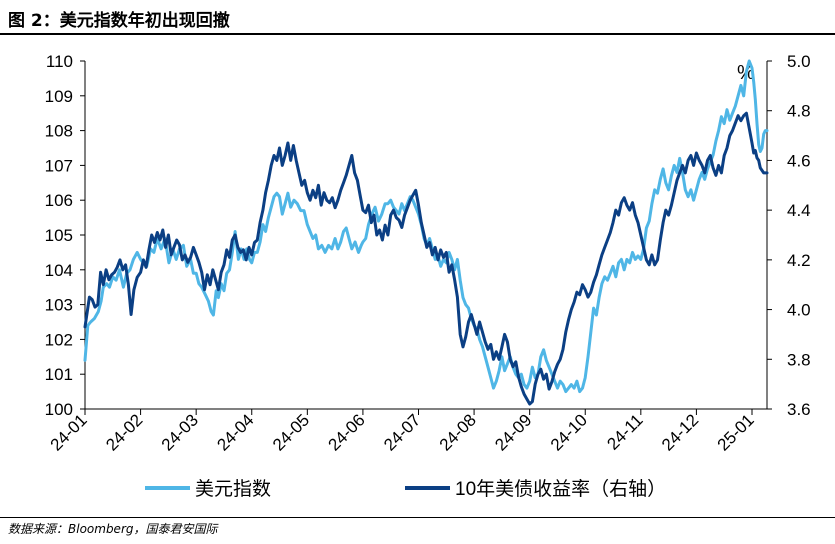  What do you see at coordinates (347, 432) in the screenshot?
I see `x-tick-label: 24-06` at bounding box center [347, 432].